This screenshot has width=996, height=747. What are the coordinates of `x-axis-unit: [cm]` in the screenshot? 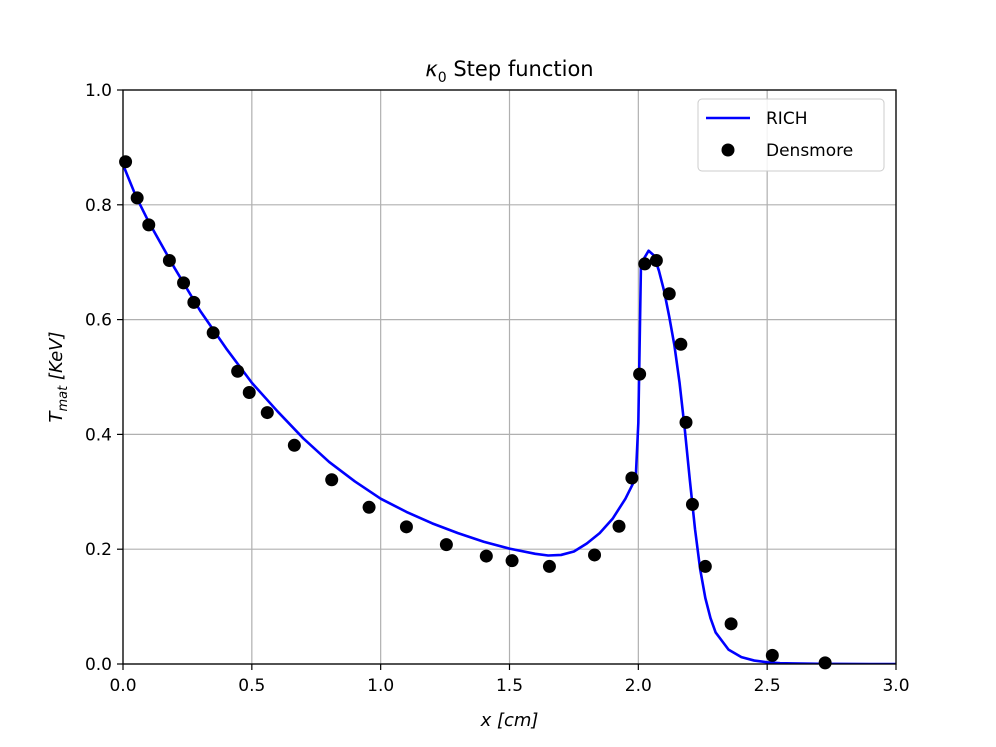 It's located at (514, 720).